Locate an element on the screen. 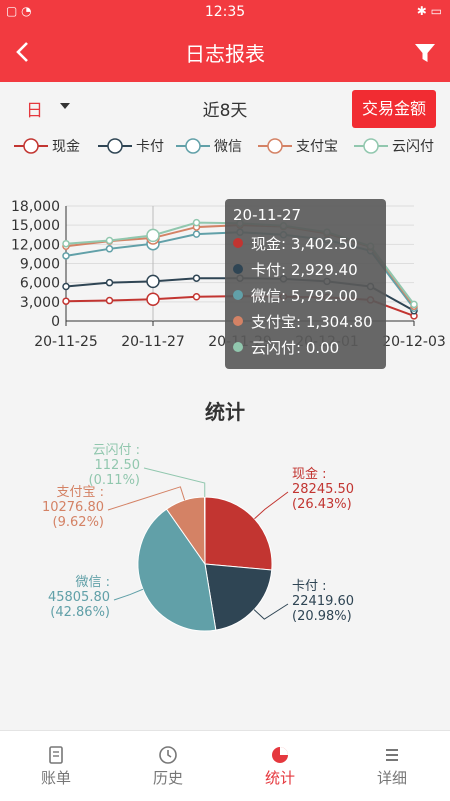 Image resolution: width=450 pixels, height=801 pixels. tooltip-row: 微信: 5,792.00 is located at coordinates (295, 295).